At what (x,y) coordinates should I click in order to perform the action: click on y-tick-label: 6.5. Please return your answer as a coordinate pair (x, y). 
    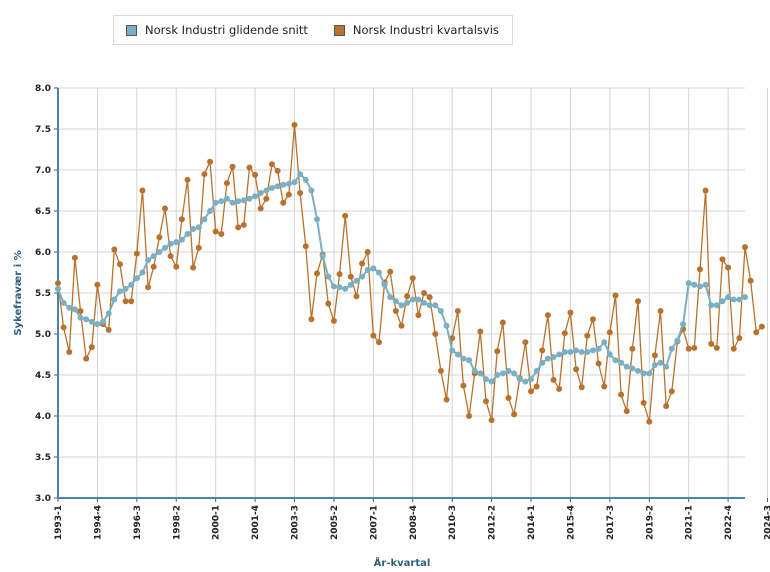
    Looking at the image, I should click on (43, 212).